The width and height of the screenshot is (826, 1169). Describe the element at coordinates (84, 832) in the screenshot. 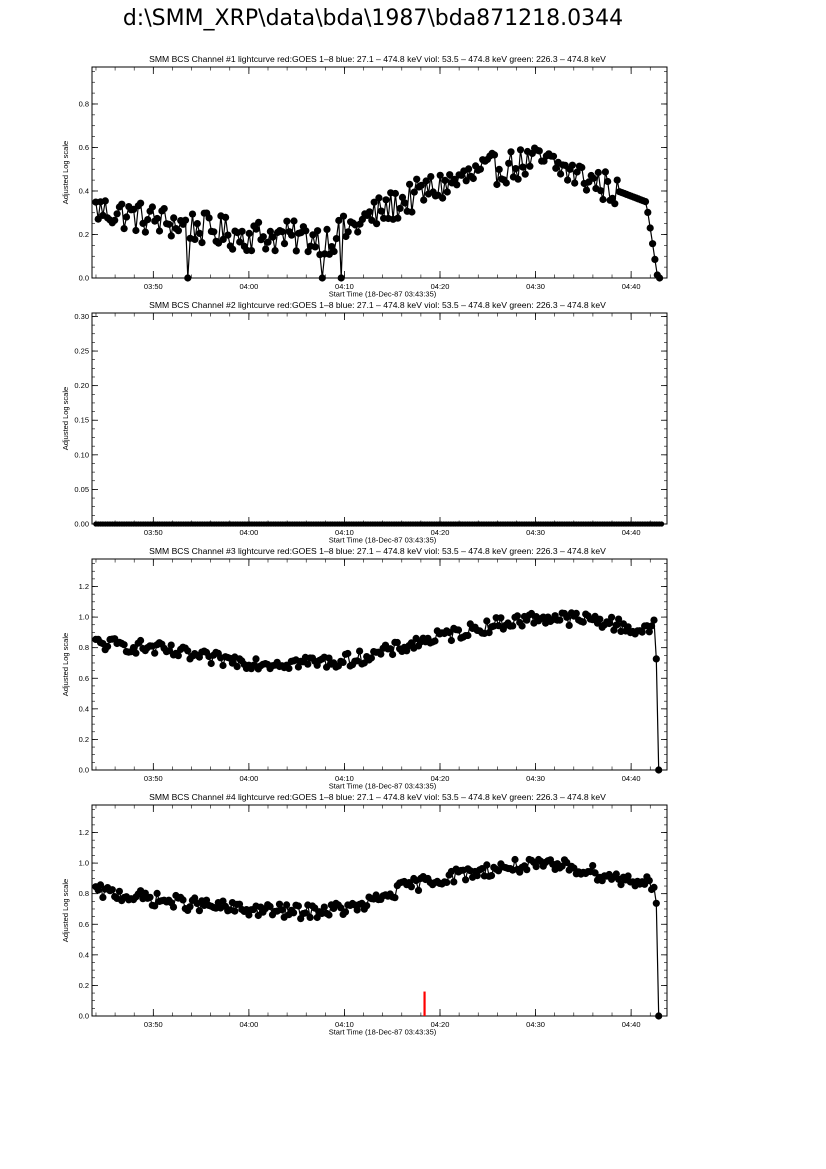

I see `y-tick-label: 1.2` at that location.